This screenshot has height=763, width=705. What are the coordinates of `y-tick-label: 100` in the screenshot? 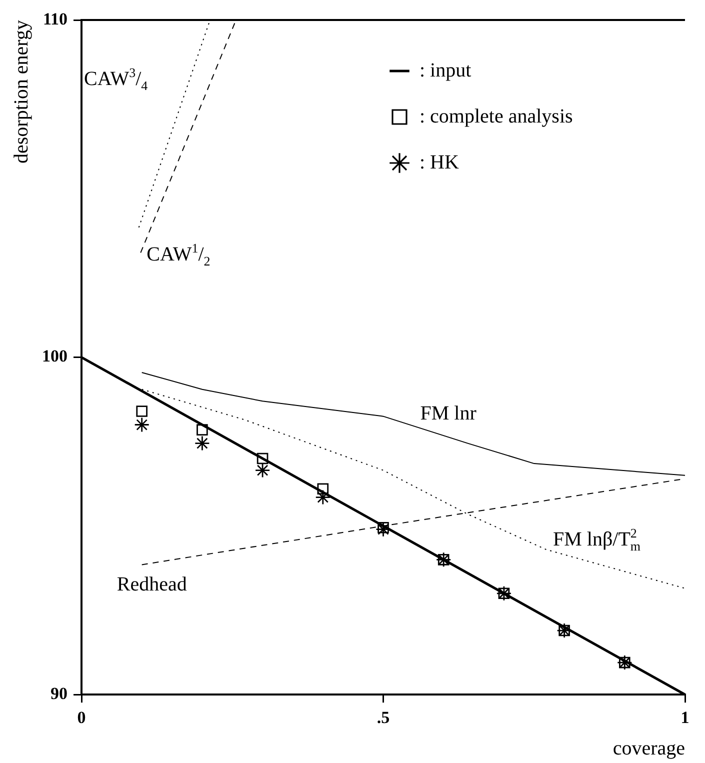 It's located at (55, 356).